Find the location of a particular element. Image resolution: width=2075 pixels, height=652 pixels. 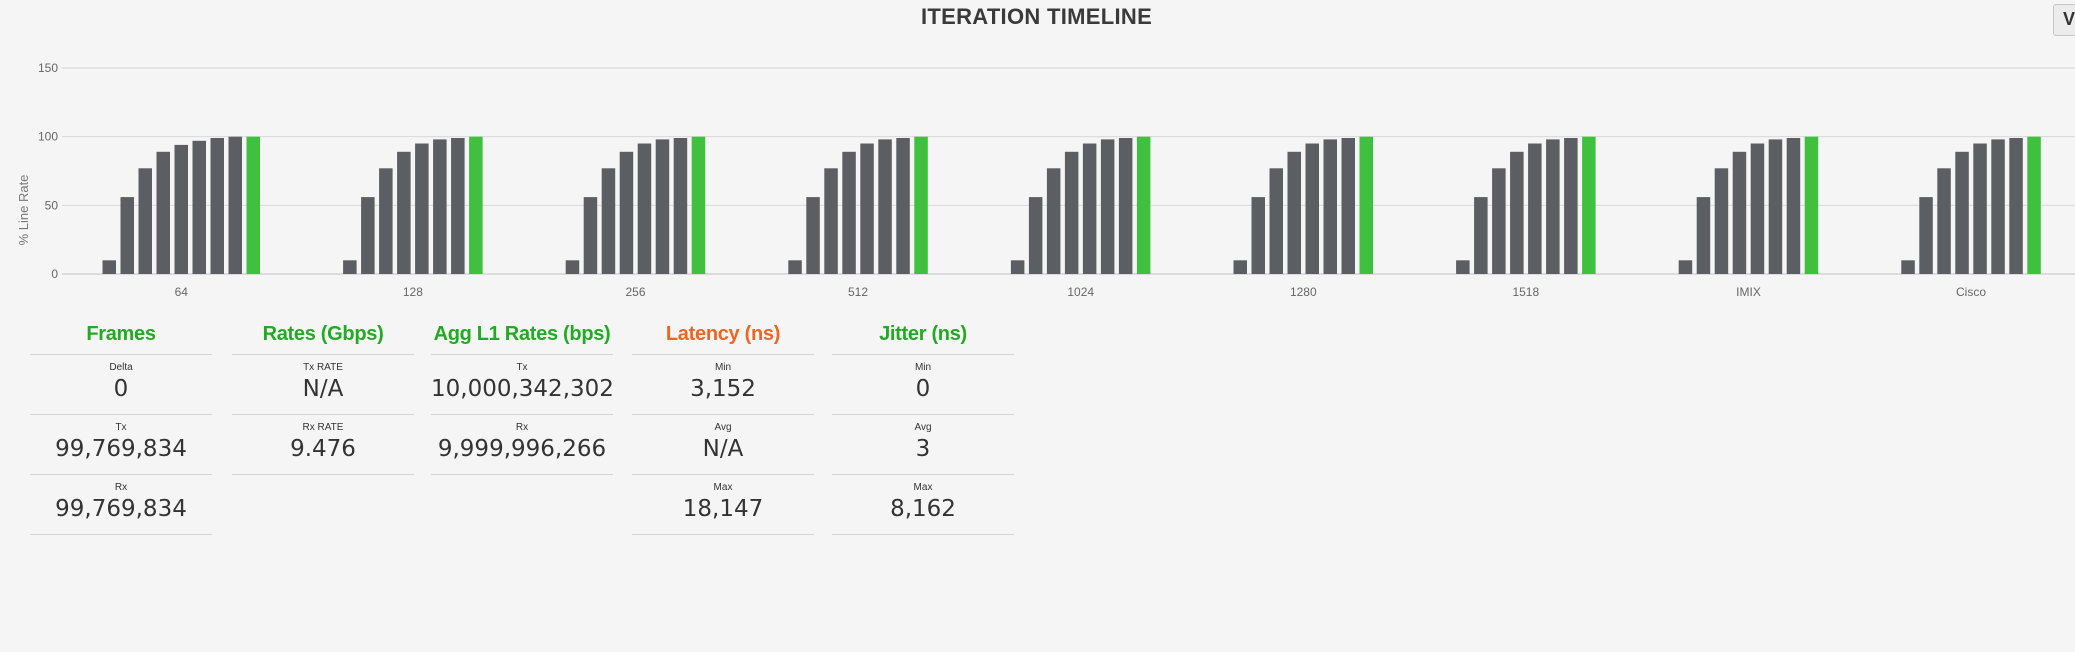

x-tick-label: 512 is located at coordinates (858, 292).